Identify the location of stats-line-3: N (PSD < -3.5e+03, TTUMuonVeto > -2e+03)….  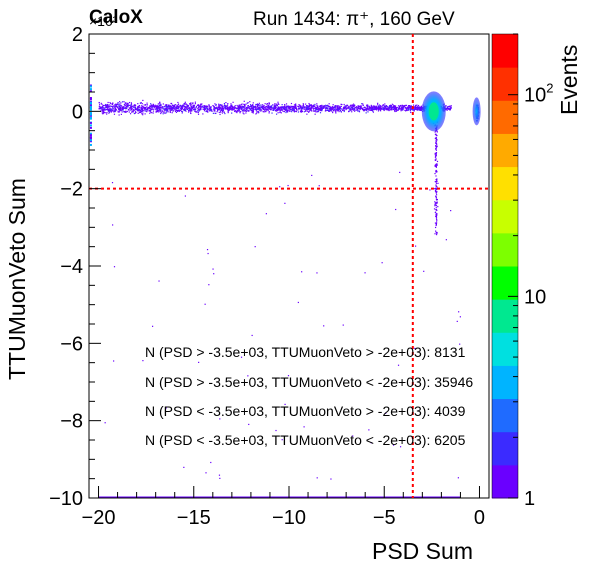
(305, 411).